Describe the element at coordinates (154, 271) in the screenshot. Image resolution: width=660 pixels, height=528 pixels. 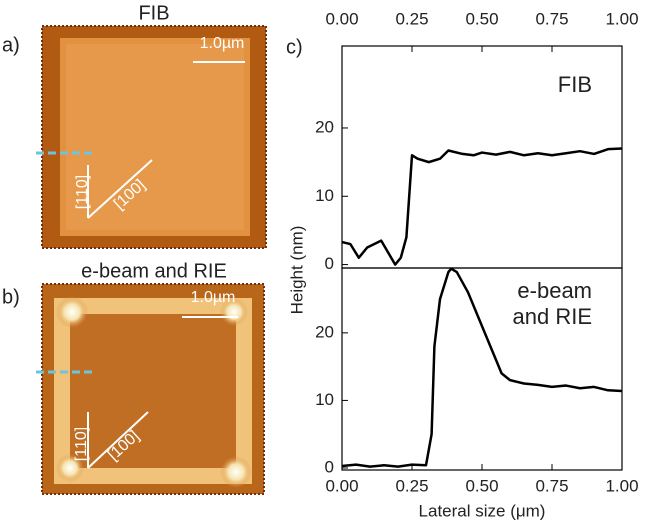
I see `image-title: e-beam and RIE` at that location.